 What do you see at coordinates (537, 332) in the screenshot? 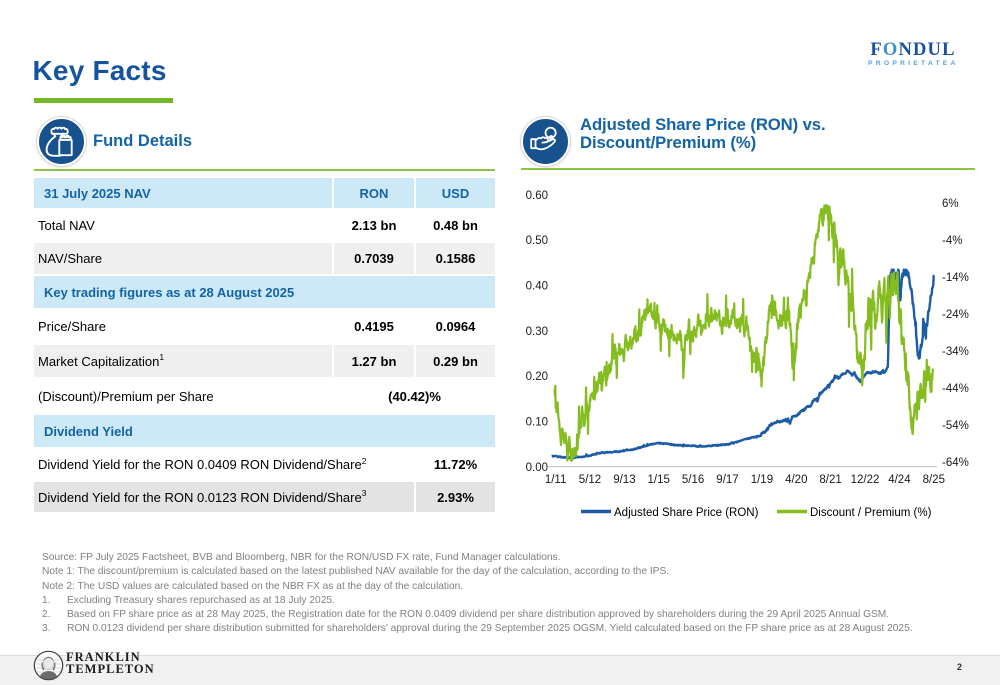
I see `svg-text: 0.30` at bounding box center [537, 332].